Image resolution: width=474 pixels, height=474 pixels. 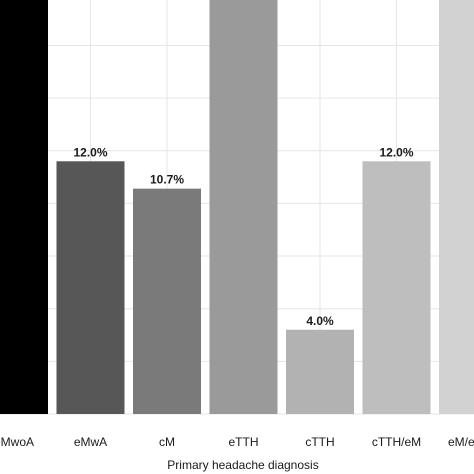 What do you see at coordinates (243, 207) in the screenshot?
I see `bar-etth` at bounding box center [243, 207].